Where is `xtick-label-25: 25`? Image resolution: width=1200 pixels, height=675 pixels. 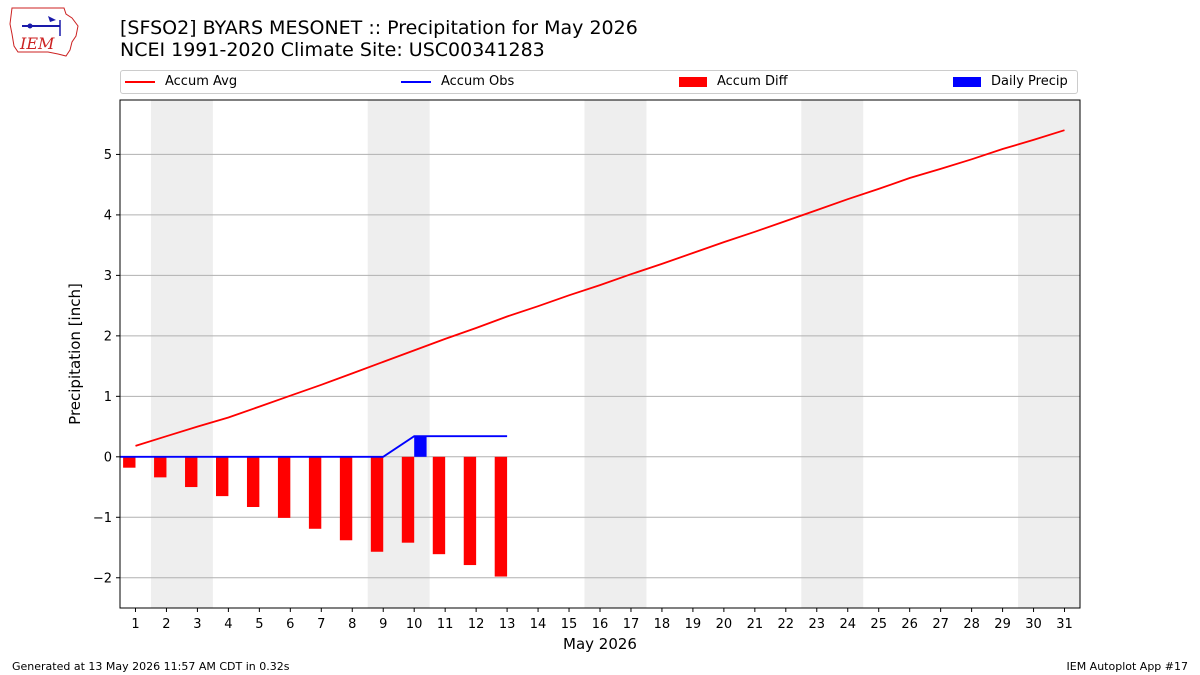
xtick-label-25: 25 is located at coordinates (878, 624).